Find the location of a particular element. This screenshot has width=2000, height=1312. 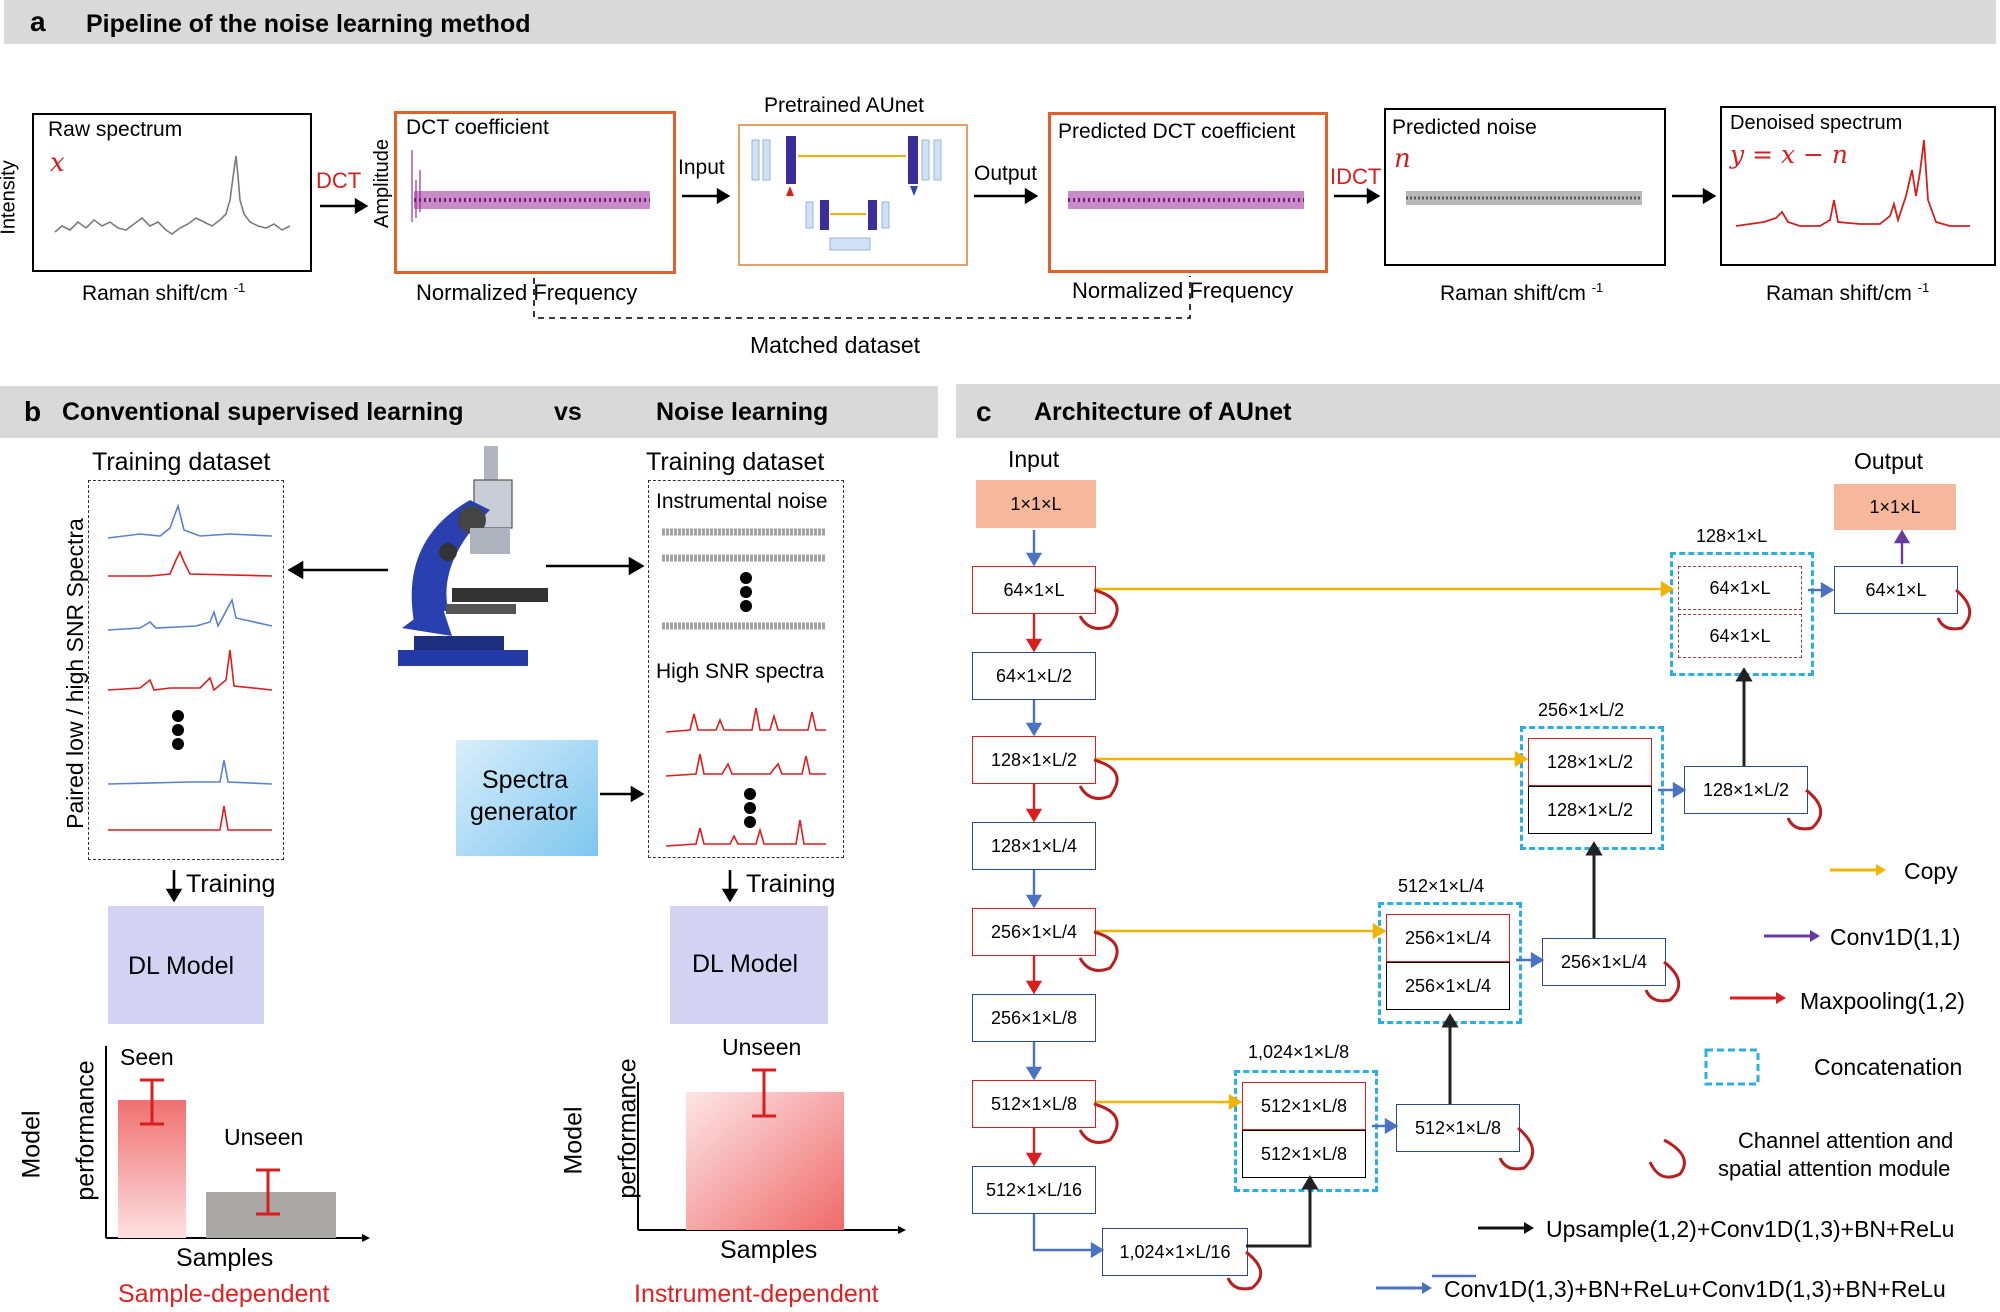

legend-attention-2: spatial attention module is located at coordinates (1834, 1168).